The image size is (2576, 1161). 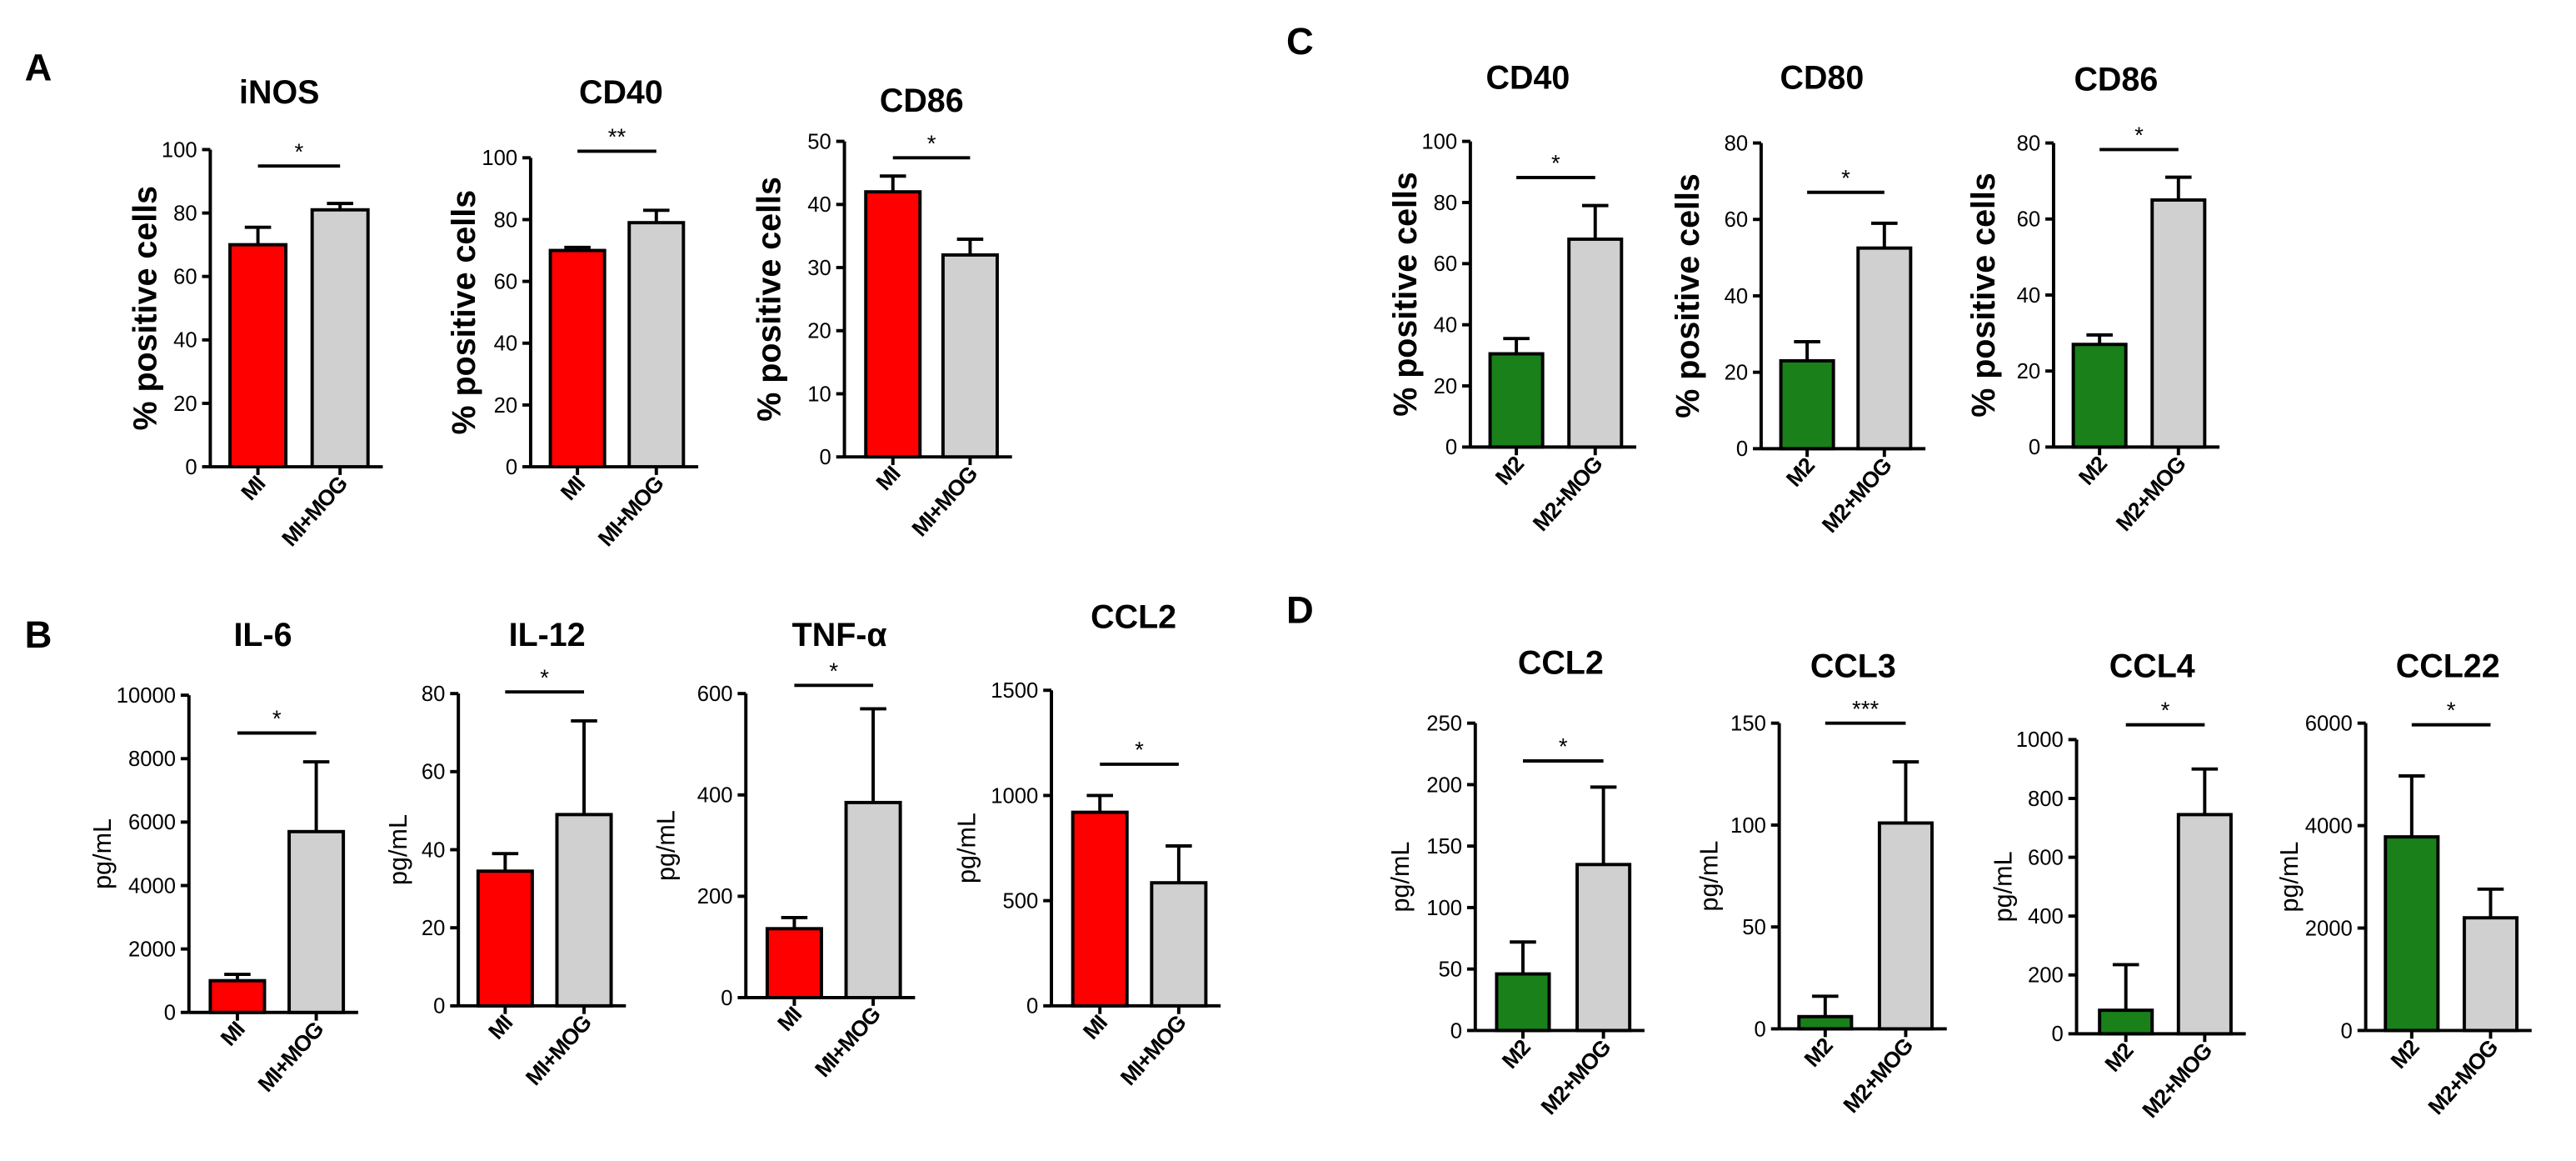 I want to click on y-tick-label: 200, so click(x=715, y=897).